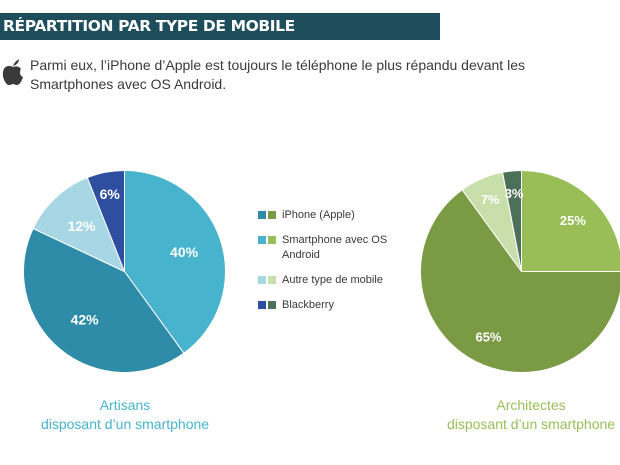  What do you see at coordinates (184, 252) in the screenshot?
I see `pie-label-android: 40%` at bounding box center [184, 252].